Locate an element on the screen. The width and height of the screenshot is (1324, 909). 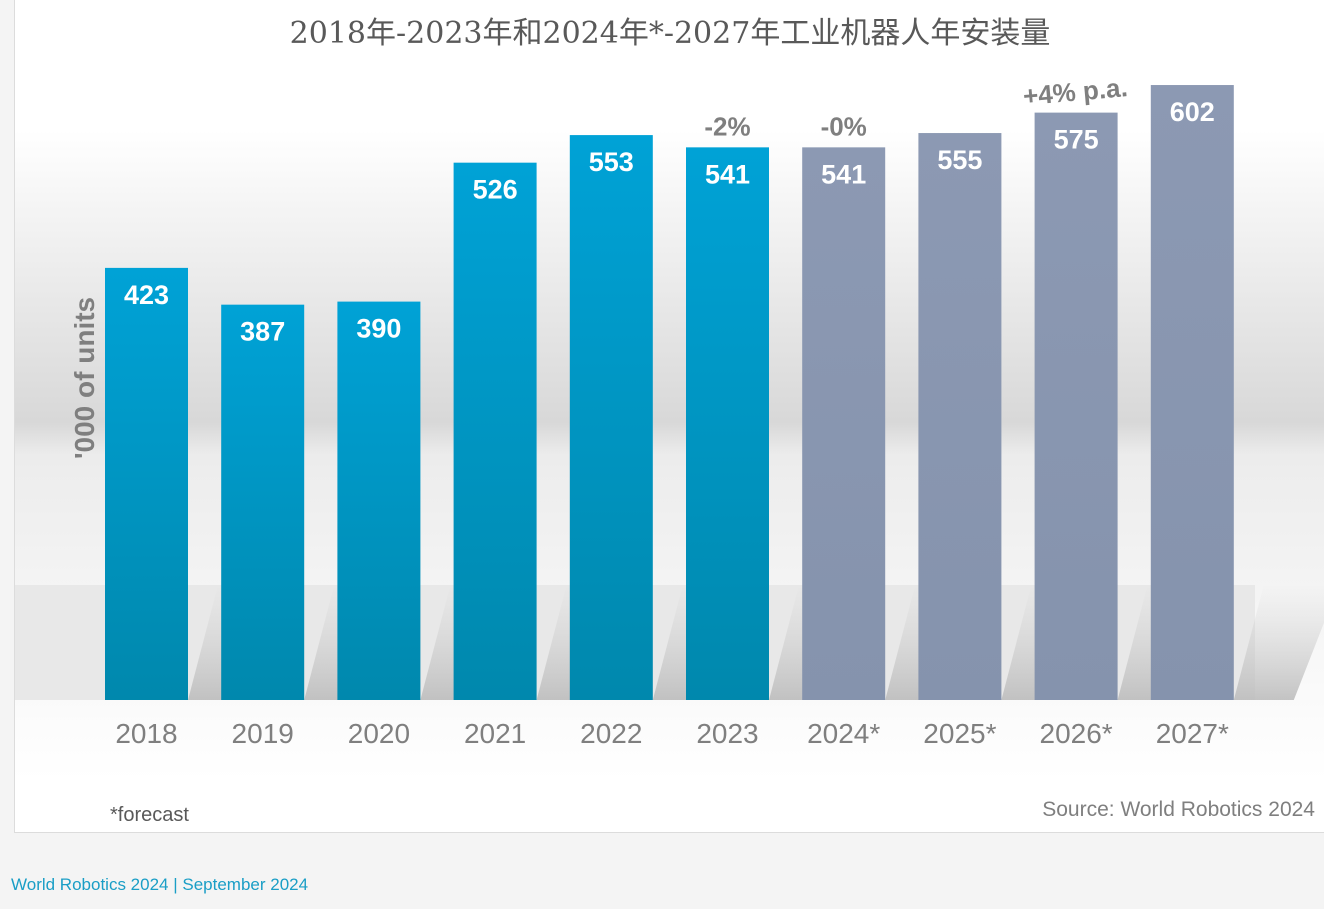
x-tick-2018: 2018 is located at coordinates (146, 733).